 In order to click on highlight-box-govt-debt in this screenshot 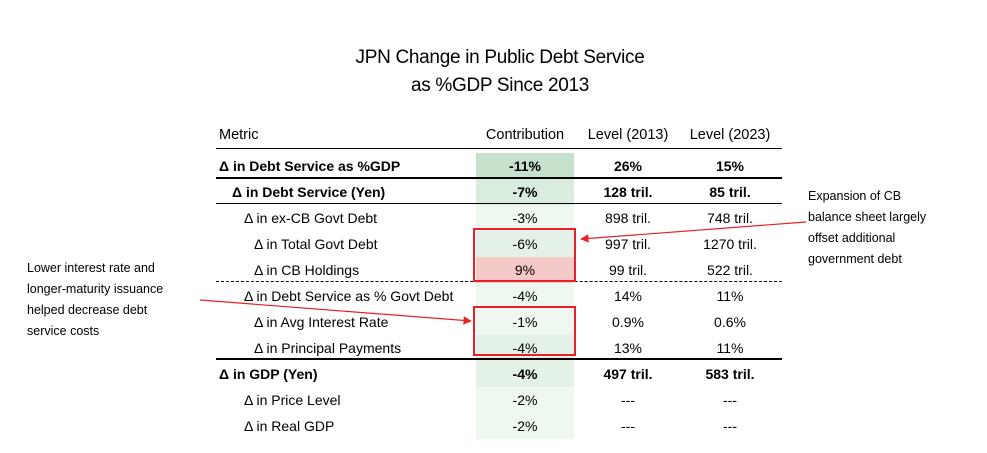, I will do `click(524, 255)`.